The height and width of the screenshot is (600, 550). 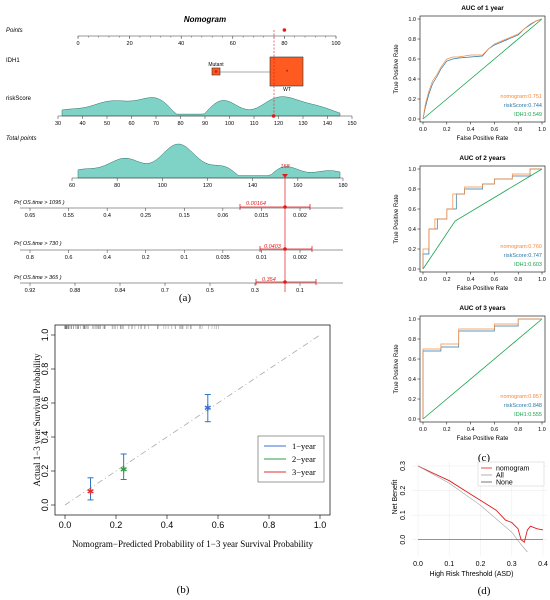 I want to click on dca-x-label: High Risk Threshold (ASD), so click(x=472, y=574).